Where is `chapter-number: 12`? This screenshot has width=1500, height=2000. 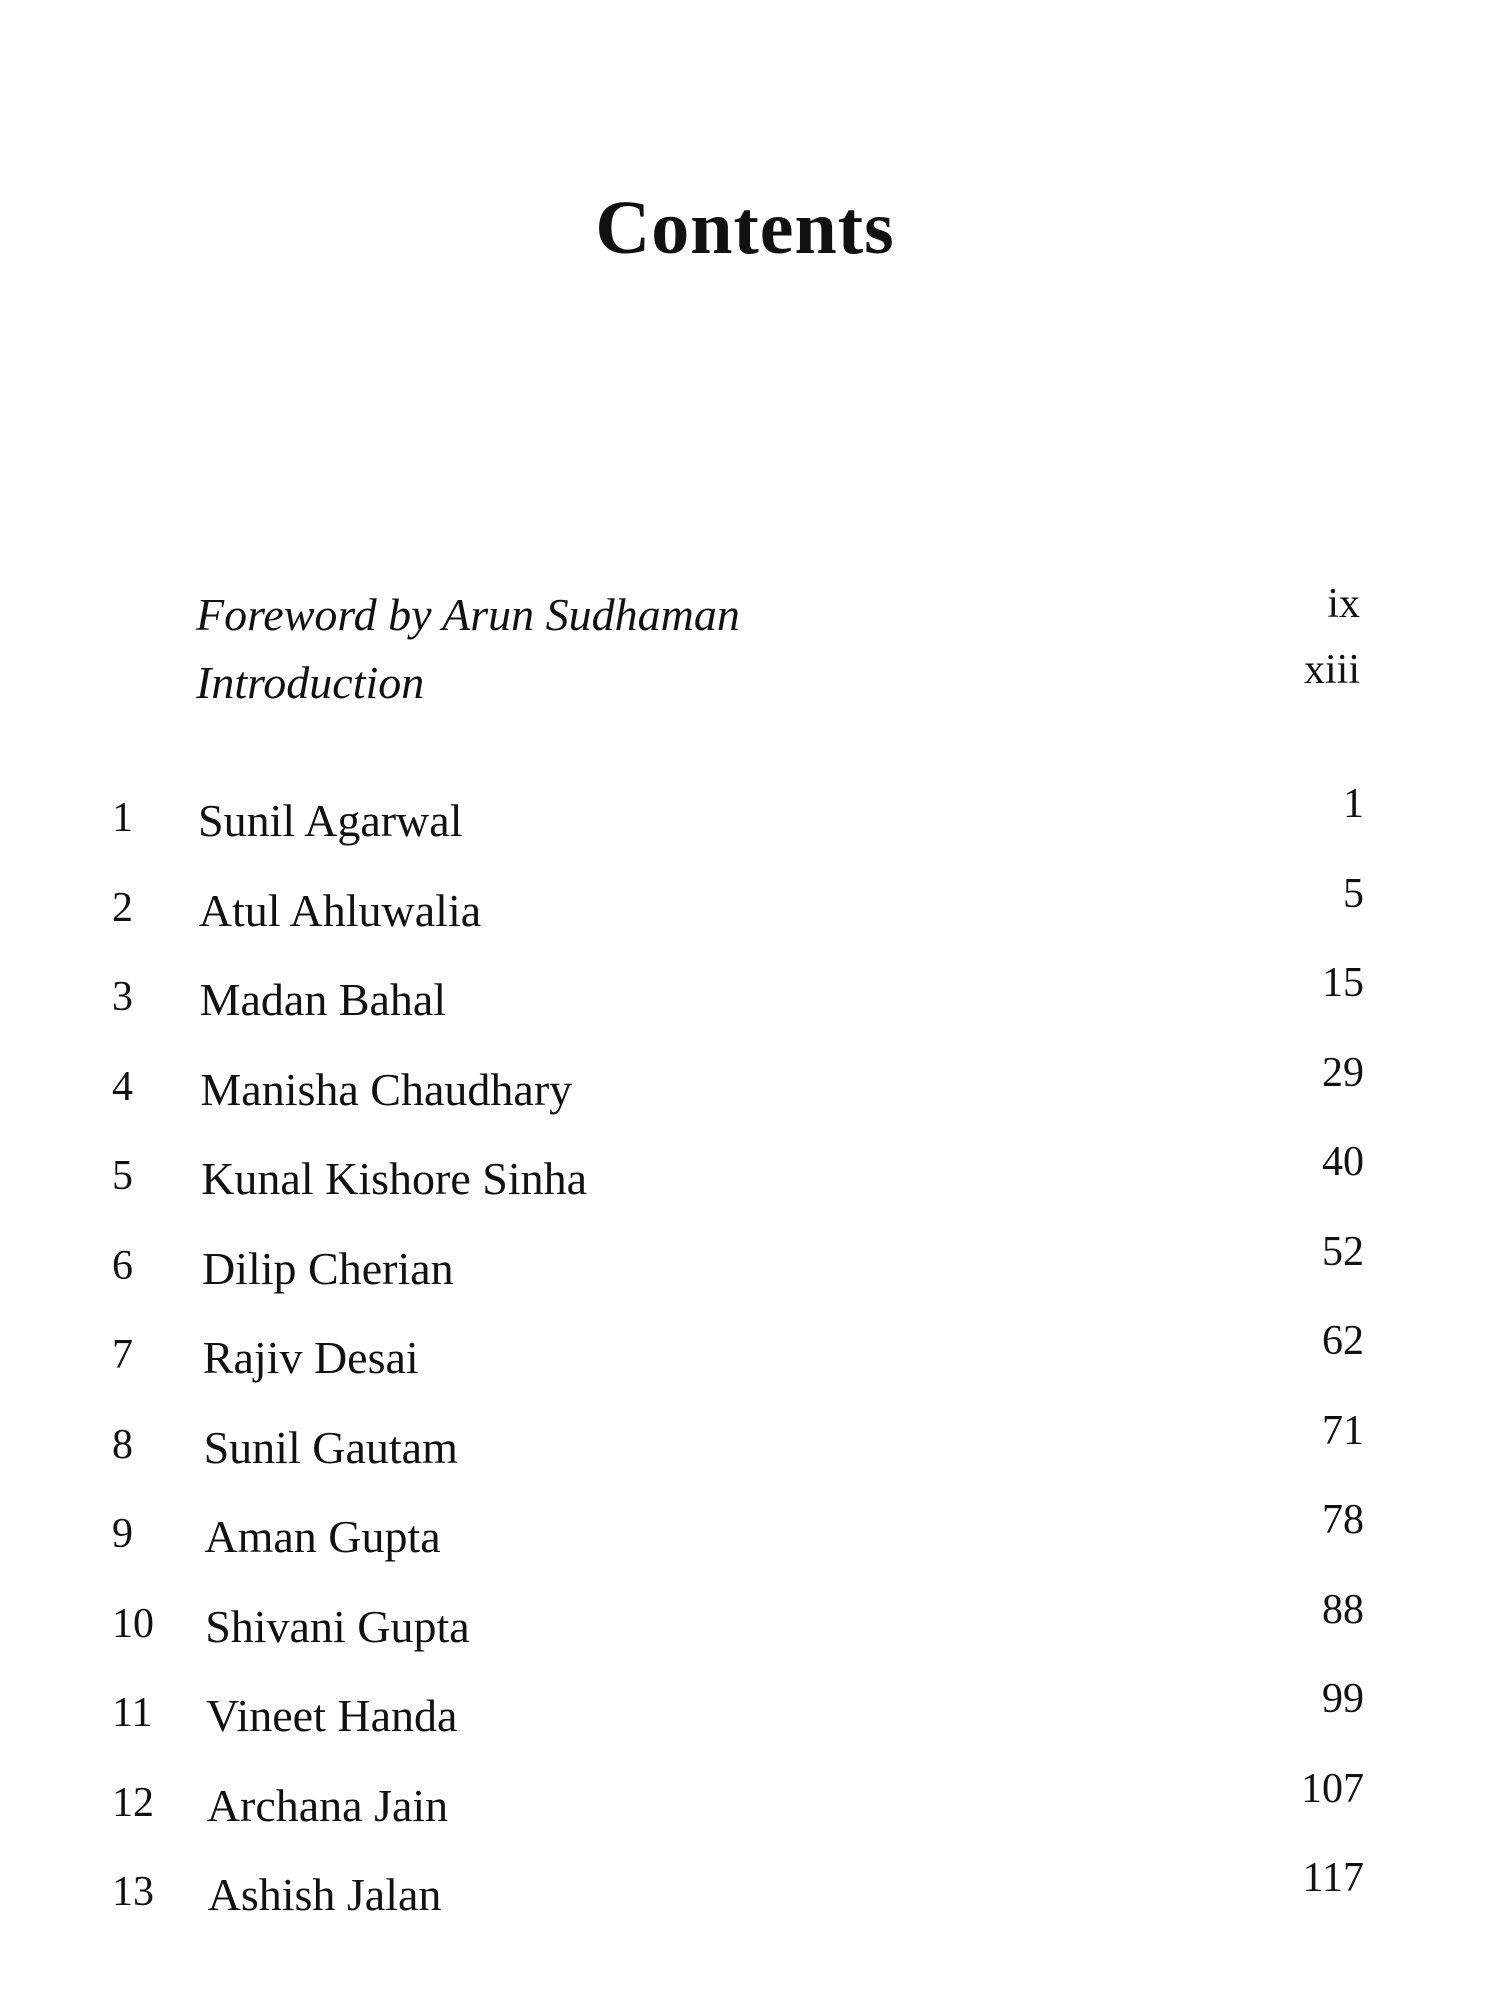 chapter-number: 12 is located at coordinates (133, 1802).